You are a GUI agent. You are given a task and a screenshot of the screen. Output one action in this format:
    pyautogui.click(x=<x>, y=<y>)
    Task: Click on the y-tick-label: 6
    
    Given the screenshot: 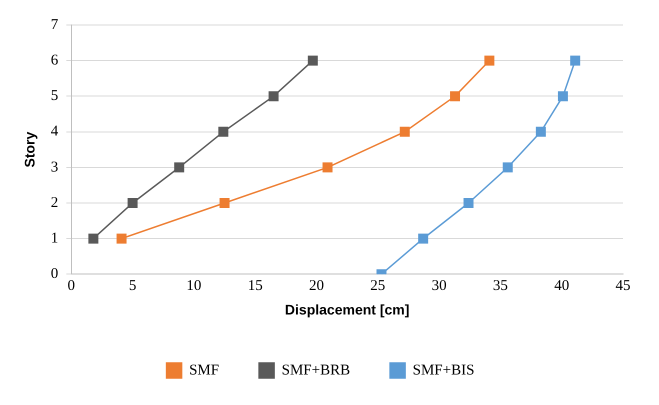 What is the action you would take?
    pyautogui.click(x=54, y=60)
    